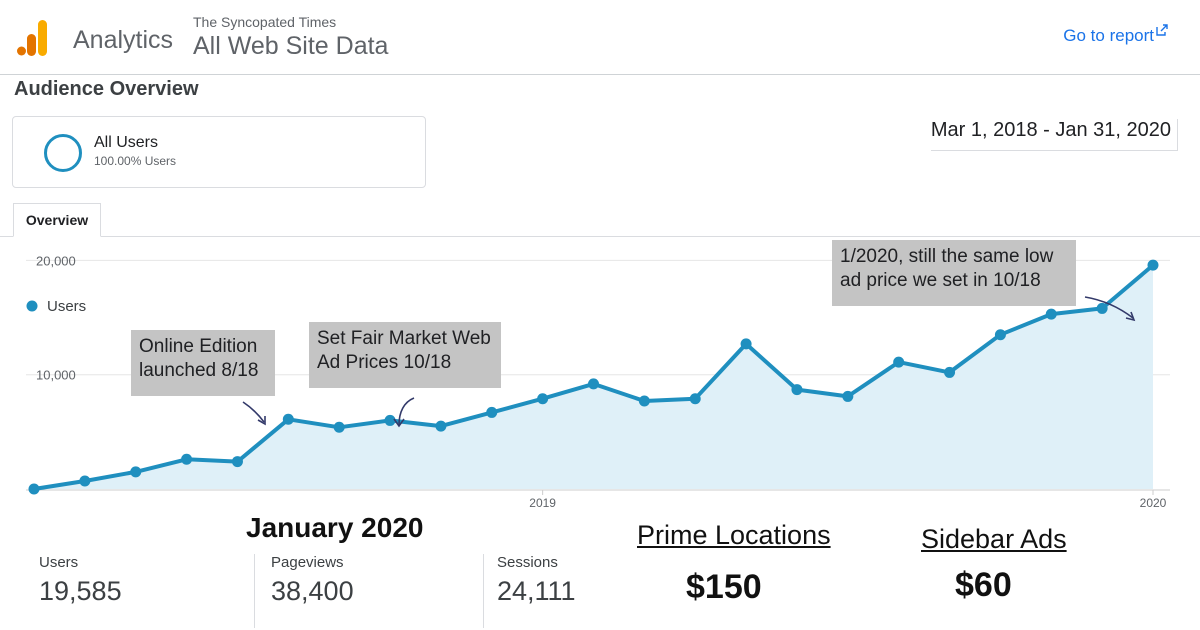  Describe the element at coordinates (600, 236) in the screenshot. I see `tab-divider` at that location.